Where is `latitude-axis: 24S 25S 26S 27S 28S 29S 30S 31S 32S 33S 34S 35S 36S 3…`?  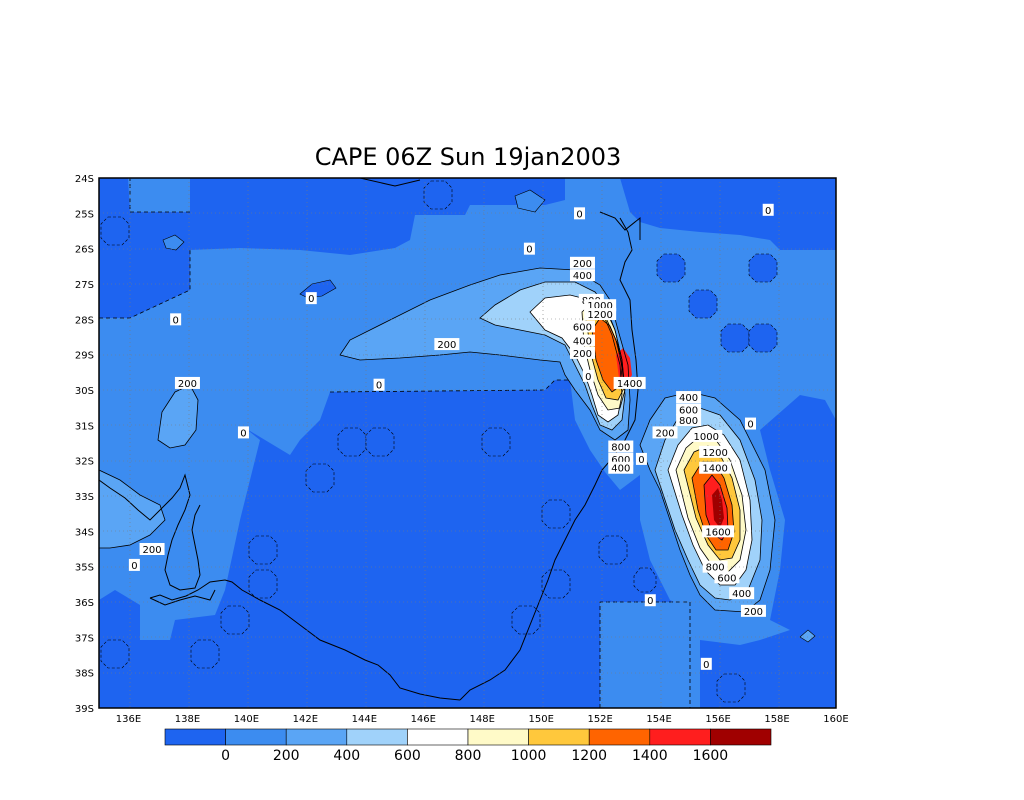 latitude-axis: 24S 25S 26S 27S 28S 29S 30S 31S 32S 33S 34S 35S 36S 3… is located at coordinates (84, 444).